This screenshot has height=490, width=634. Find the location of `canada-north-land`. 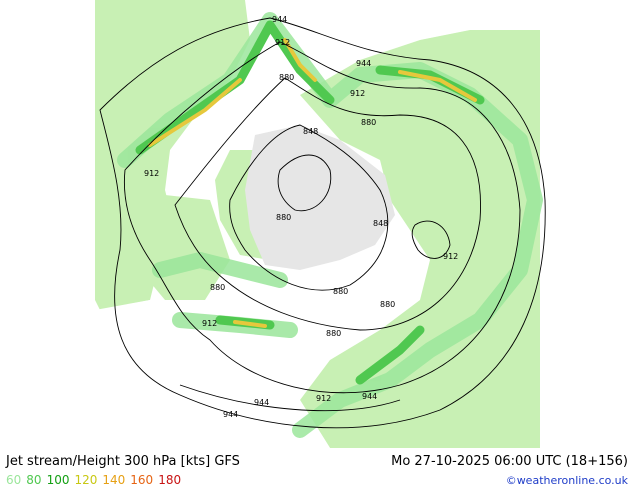

canada-north-land is located at coordinates (175, 245).